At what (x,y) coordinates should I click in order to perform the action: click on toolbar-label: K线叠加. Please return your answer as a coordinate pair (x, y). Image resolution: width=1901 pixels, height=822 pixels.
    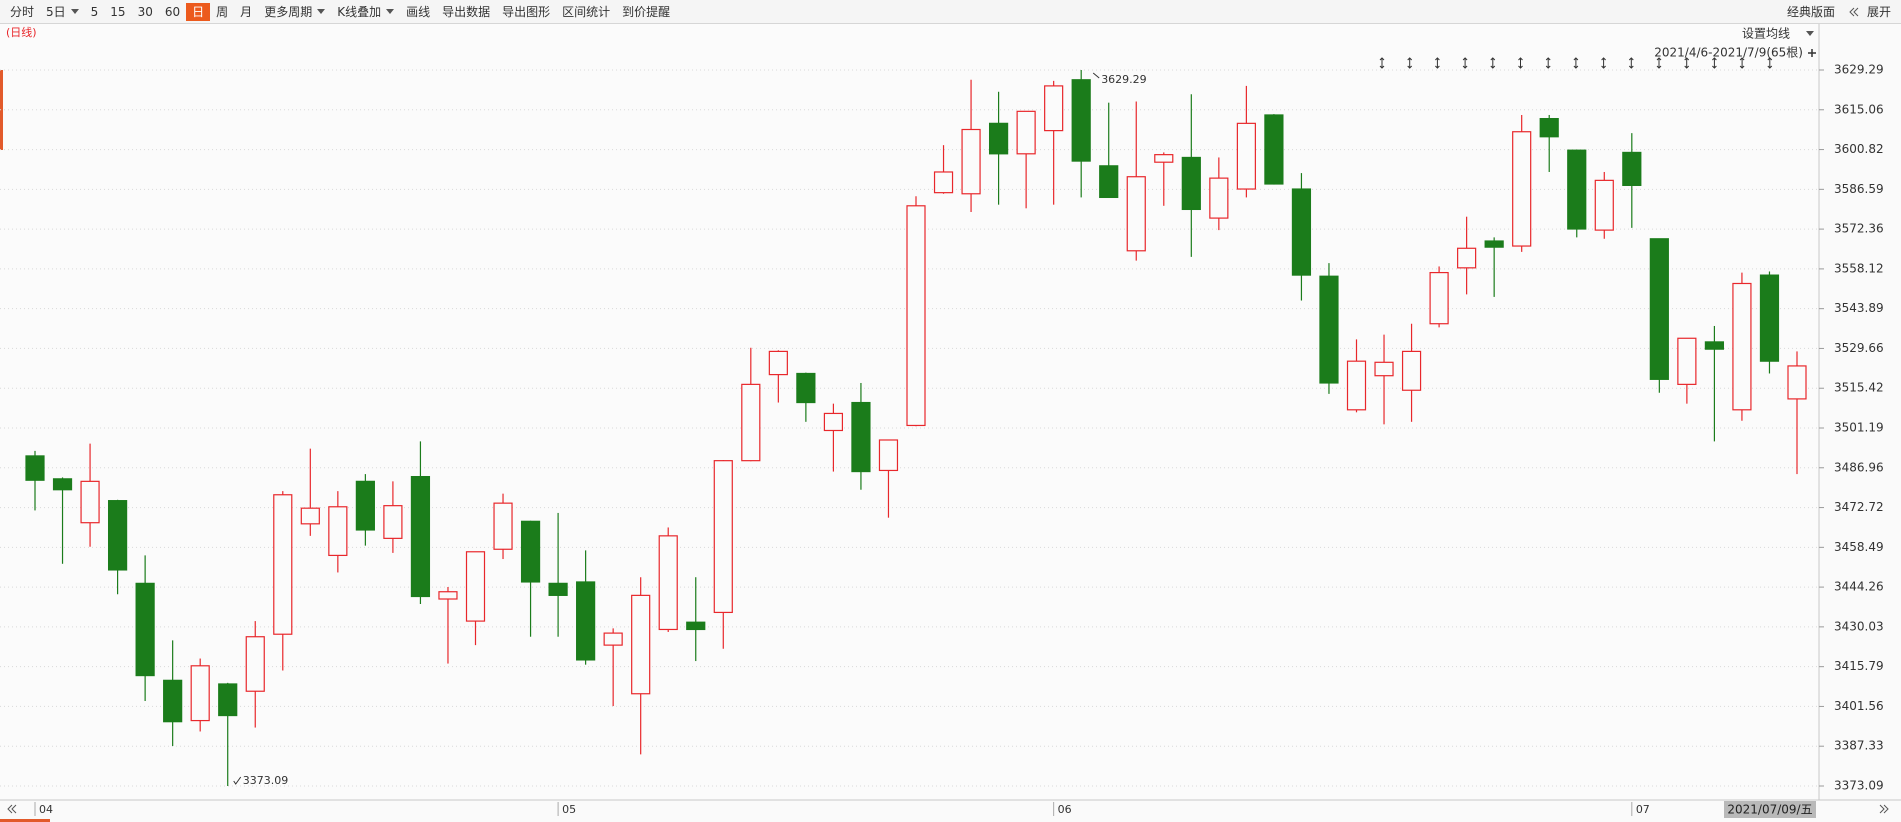
    Looking at the image, I should click on (359, 12).